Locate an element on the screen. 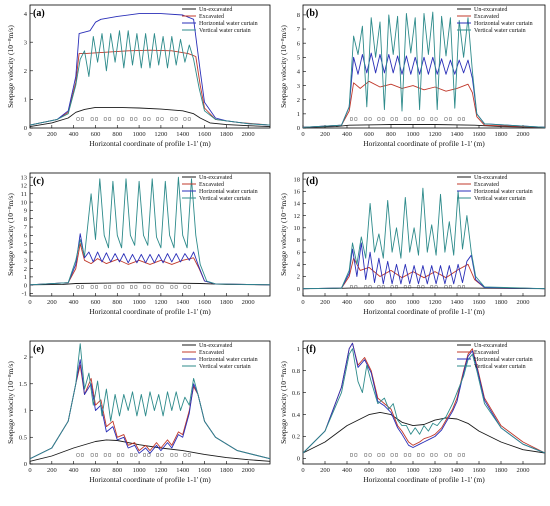 The width and height of the screenshot is (550, 506). panel-label: (f) is located at coordinates (311, 349).